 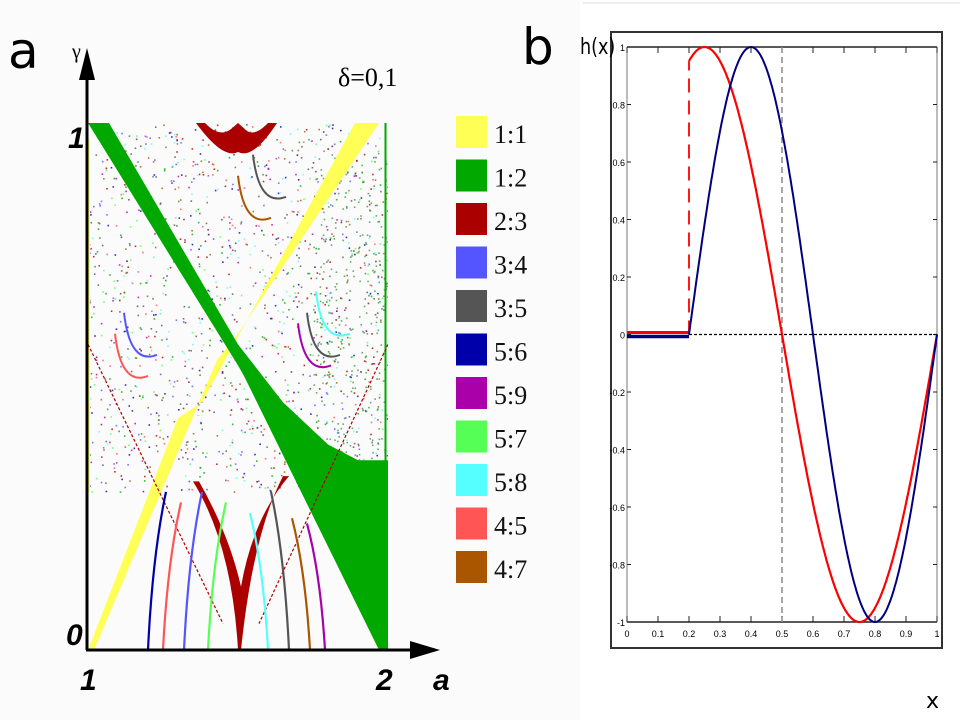 I want to click on region-1-2-edge, so click(x=385, y=386).